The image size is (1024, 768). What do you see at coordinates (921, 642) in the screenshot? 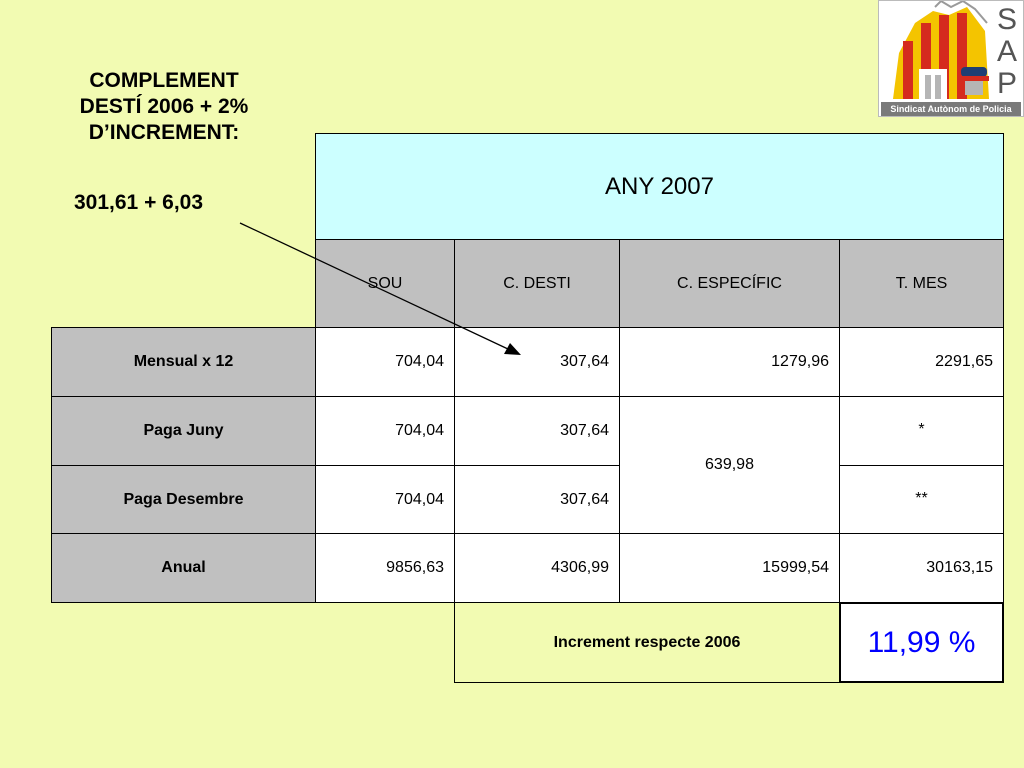
I see `increment-value: 11,99 %` at bounding box center [921, 642].